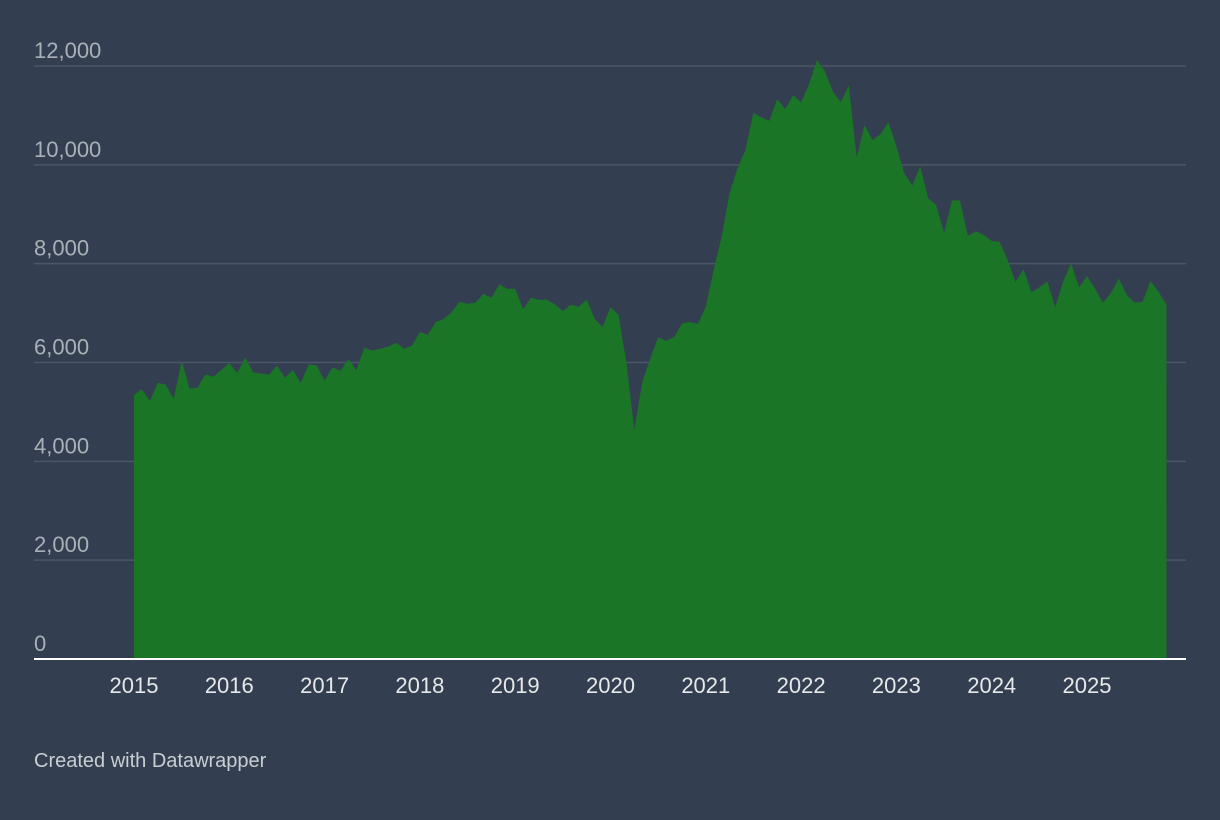 This screenshot has width=1220, height=820. Describe the element at coordinates (61, 445) in the screenshot. I see `y-tick-label: 4,000` at that location.